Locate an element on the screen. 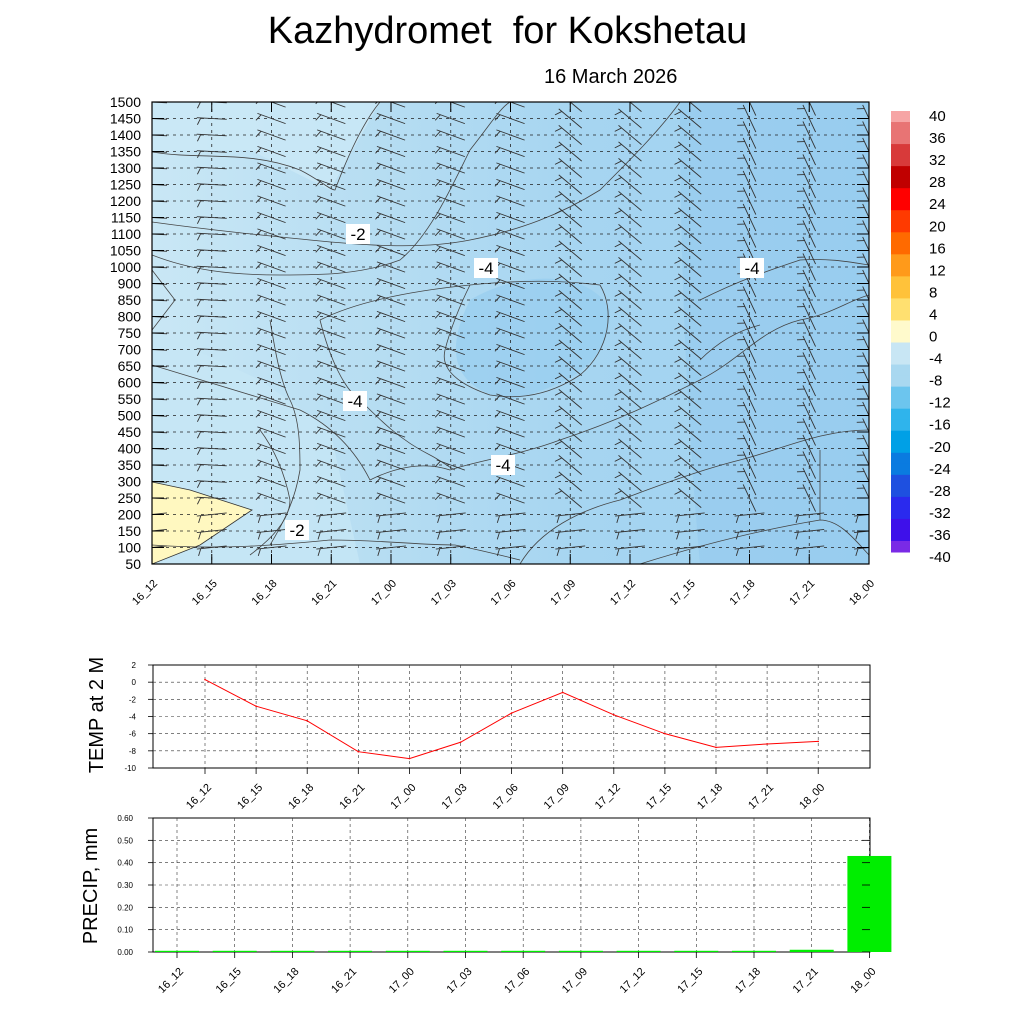 The height and width of the screenshot is (1024, 1024). precipitation-axis-label: PRECIP, mm is located at coordinates (91, 886).